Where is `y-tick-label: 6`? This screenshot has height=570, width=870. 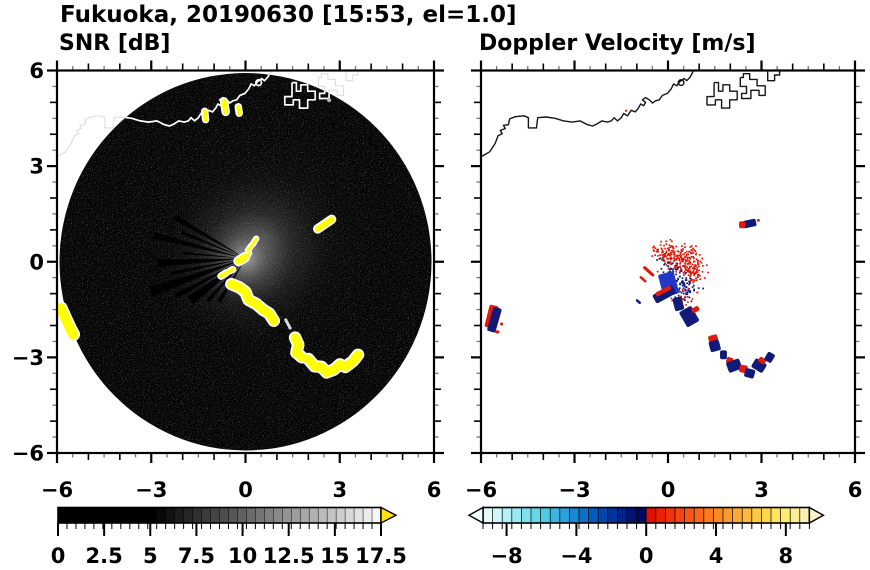
y-tick-label: 6 is located at coordinates (36, 71).